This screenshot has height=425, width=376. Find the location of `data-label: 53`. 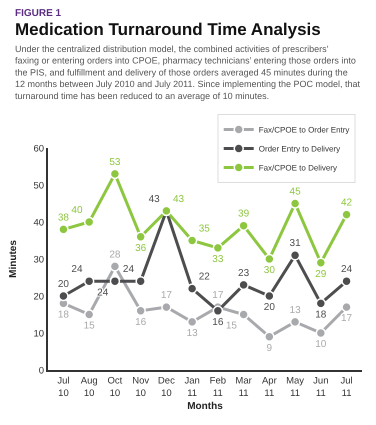

data-label: 53 is located at coordinates (115, 162).